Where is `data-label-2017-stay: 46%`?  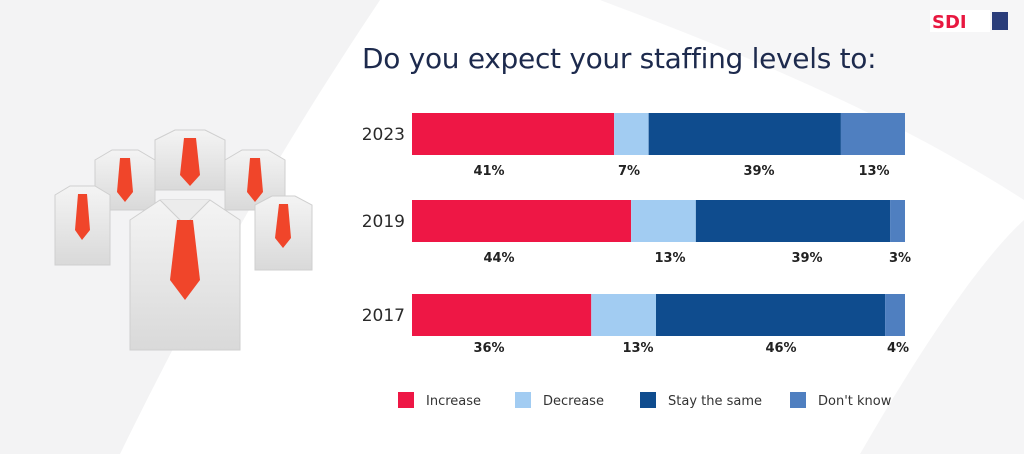 data-label-2017-stay: 46% is located at coordinates (780, 348).